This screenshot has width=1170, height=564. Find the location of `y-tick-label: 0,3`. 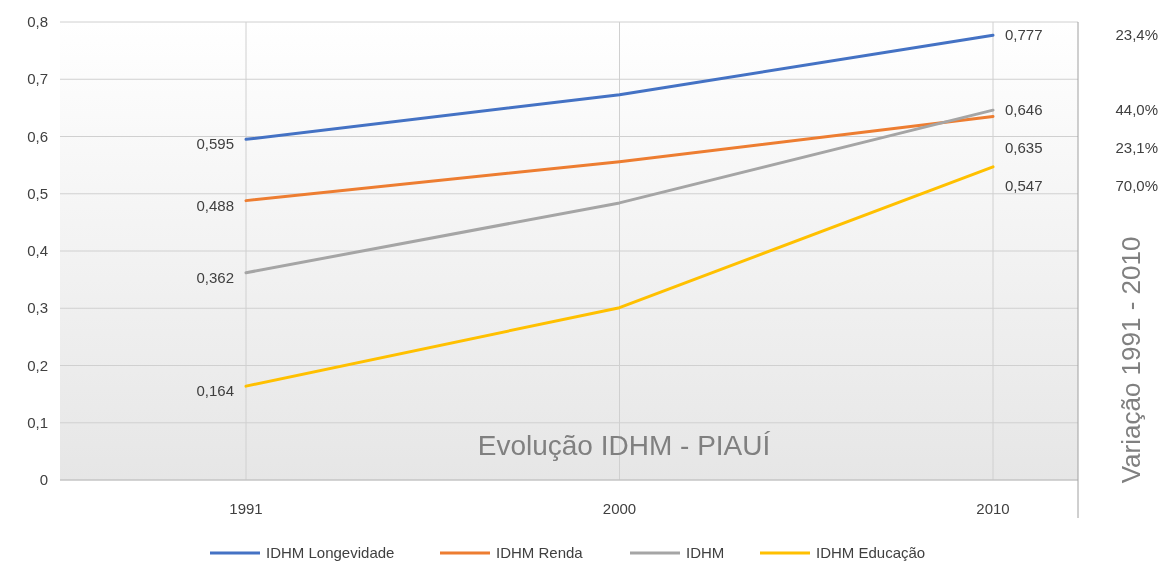

y-tick-label: 0,3 is located at coordinates (37, 308).